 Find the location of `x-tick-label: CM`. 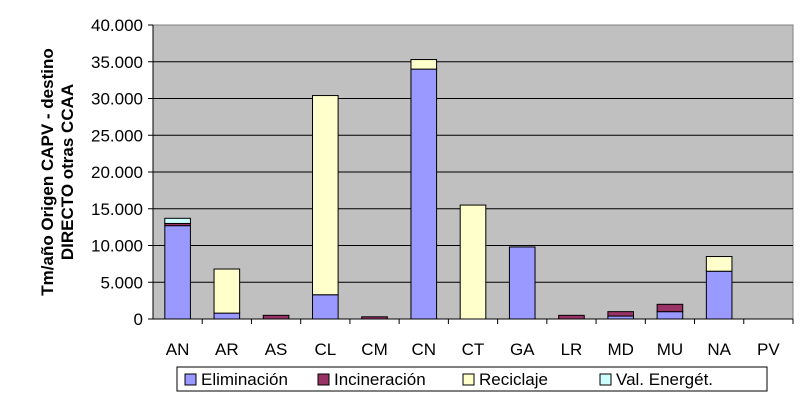

x-tick-label: CM is located at coordinates (374, 349).